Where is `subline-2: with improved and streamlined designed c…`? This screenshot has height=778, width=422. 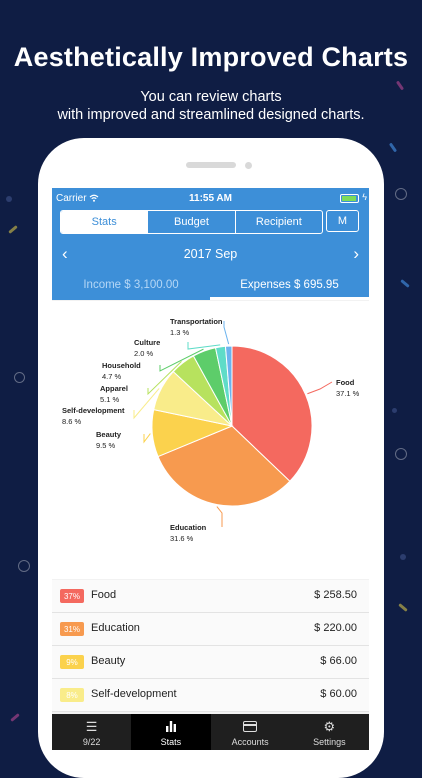 subline-2: with improved and streamlined designed c… is located at coordinates (211, 115).